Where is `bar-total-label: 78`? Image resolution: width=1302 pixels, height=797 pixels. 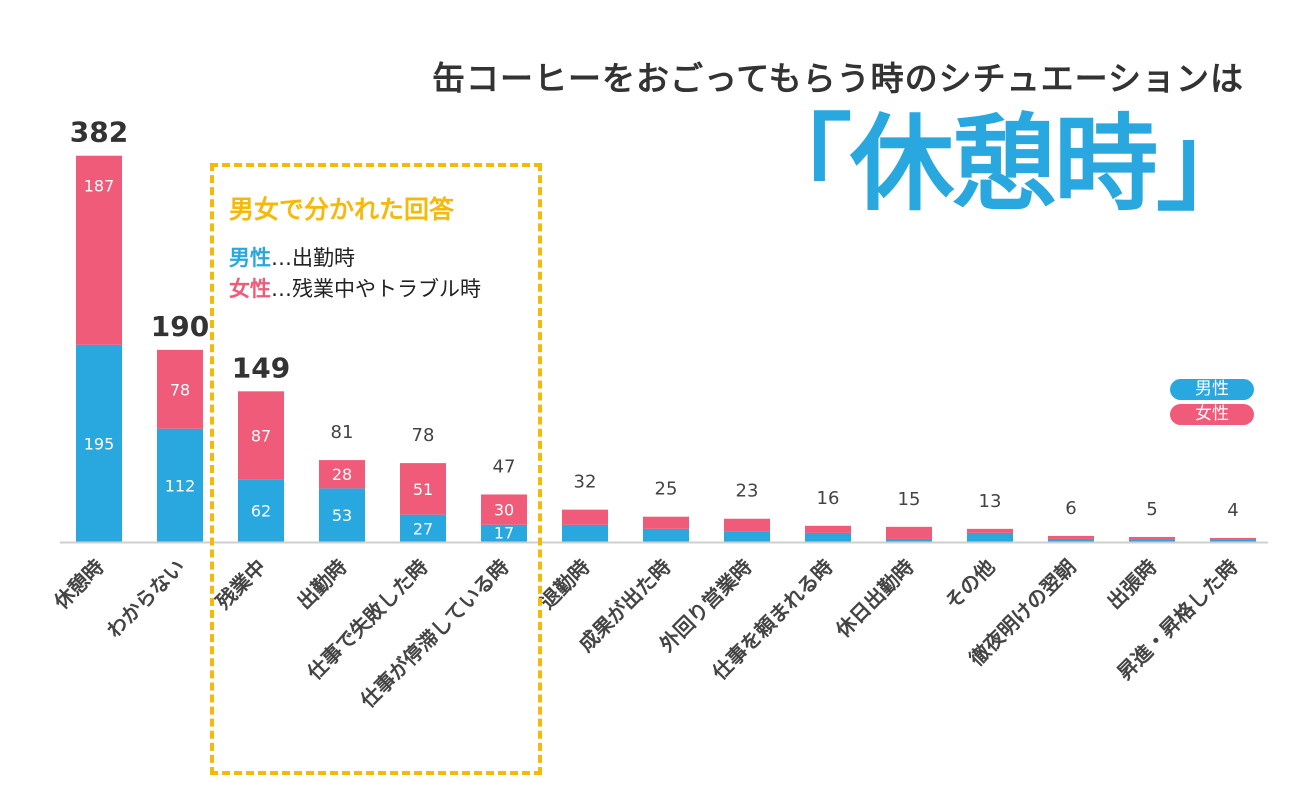 bar-total-label: 78 is located at coordinates (423, 435).